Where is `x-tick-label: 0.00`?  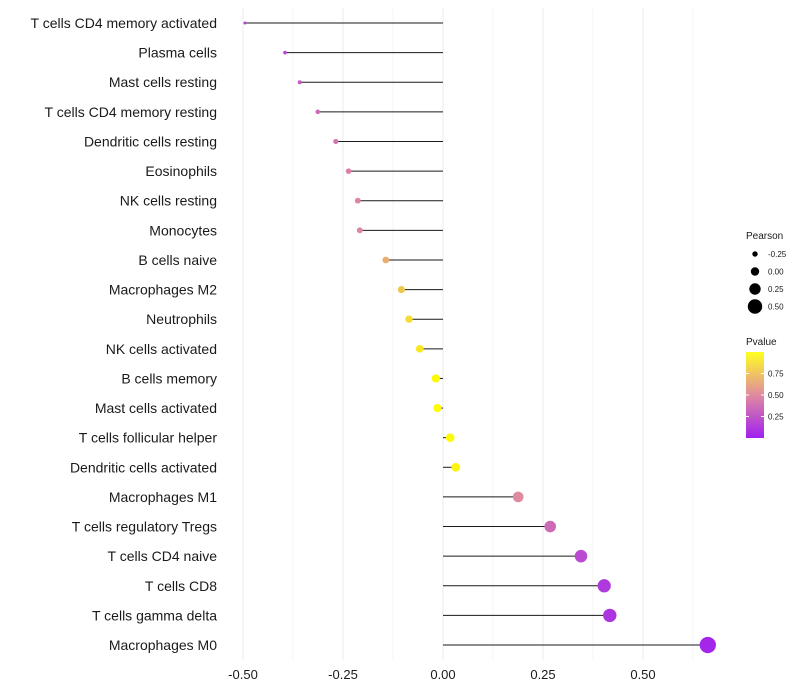 x-tick-label: 0.00 is located at coordinates (442, 674).